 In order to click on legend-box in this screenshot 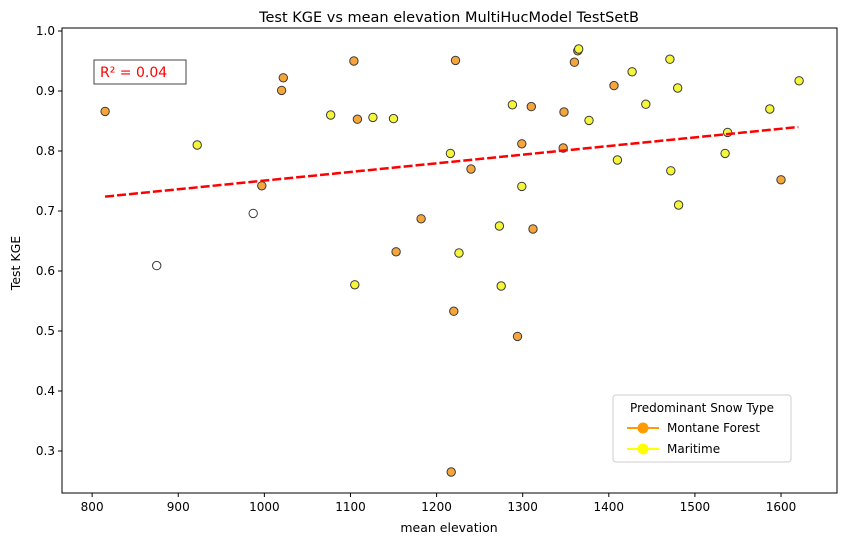, I will do `click(702, 428)`.